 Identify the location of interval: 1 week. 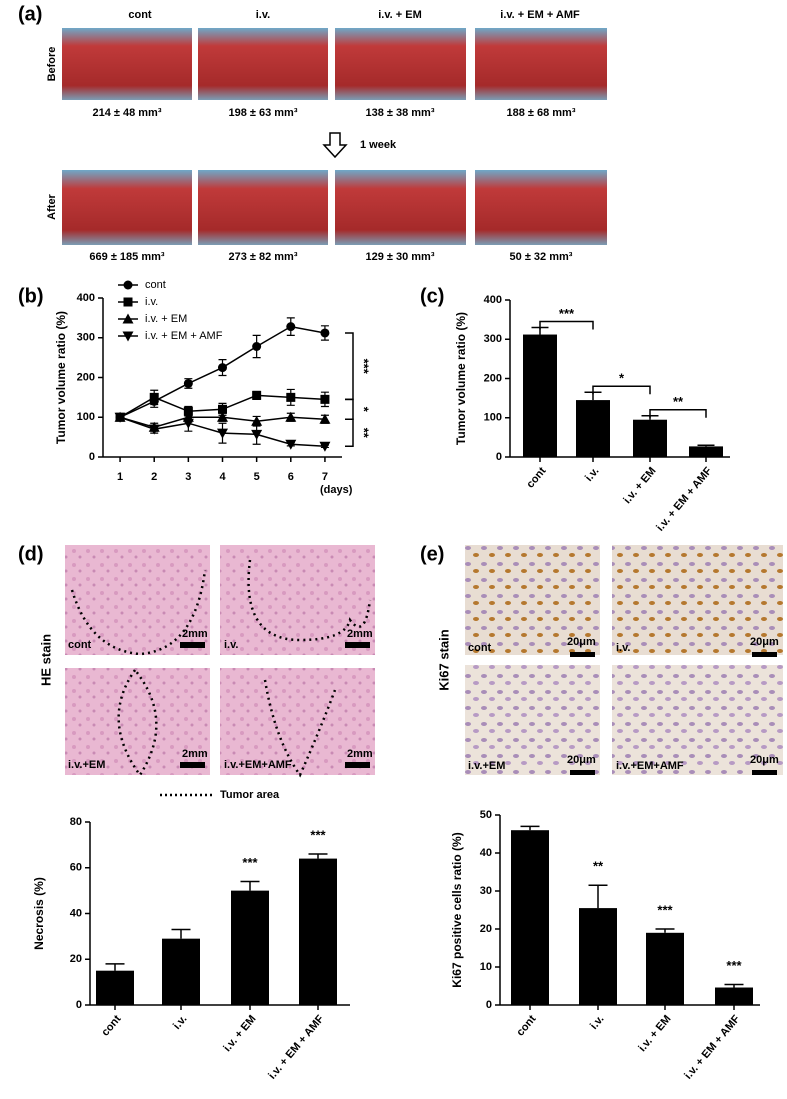
(378, 145).